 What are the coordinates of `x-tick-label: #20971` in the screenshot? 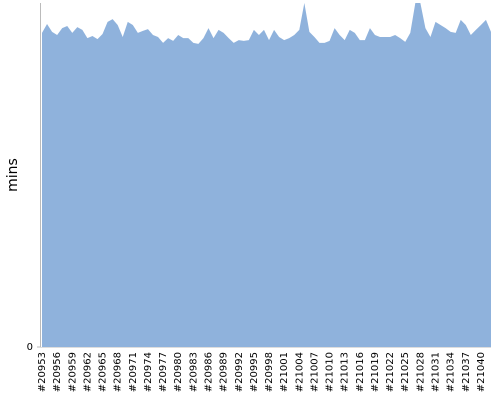 It's located at (133, 372).